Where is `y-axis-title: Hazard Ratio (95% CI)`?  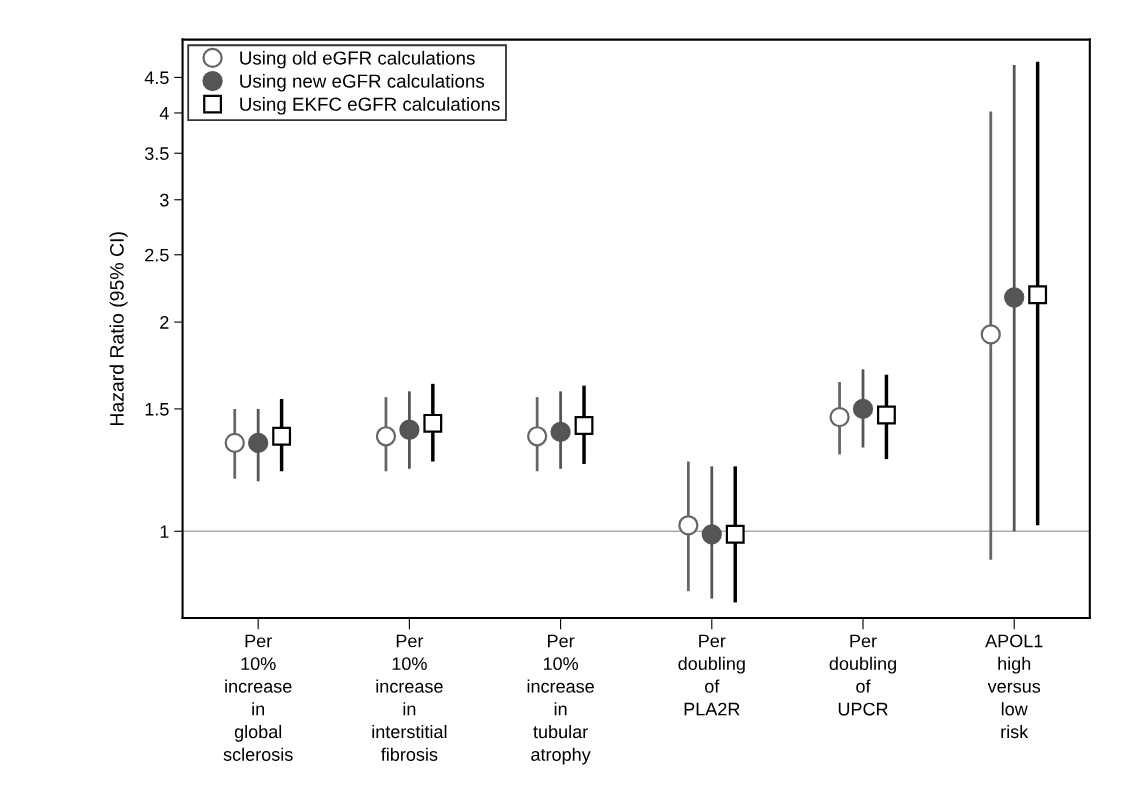 y-axis-title: Hazard Ratio (95% CI) is located at coordinates (118, 329).